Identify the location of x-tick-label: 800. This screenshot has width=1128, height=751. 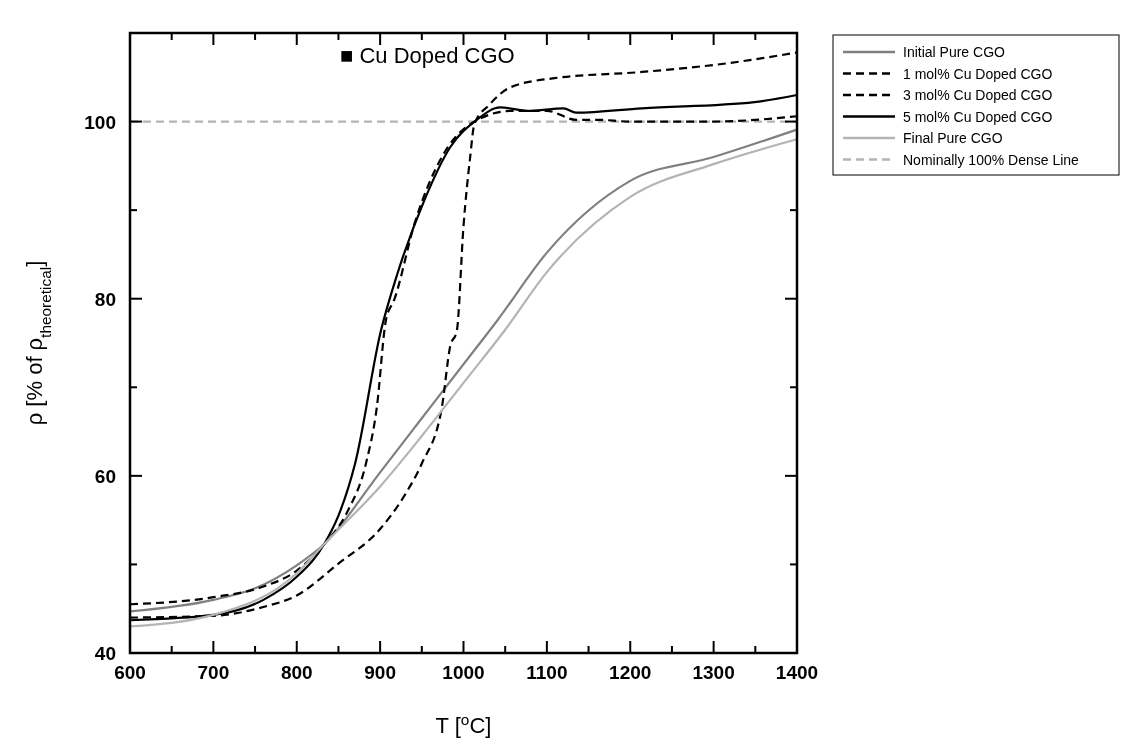
(296, 672).